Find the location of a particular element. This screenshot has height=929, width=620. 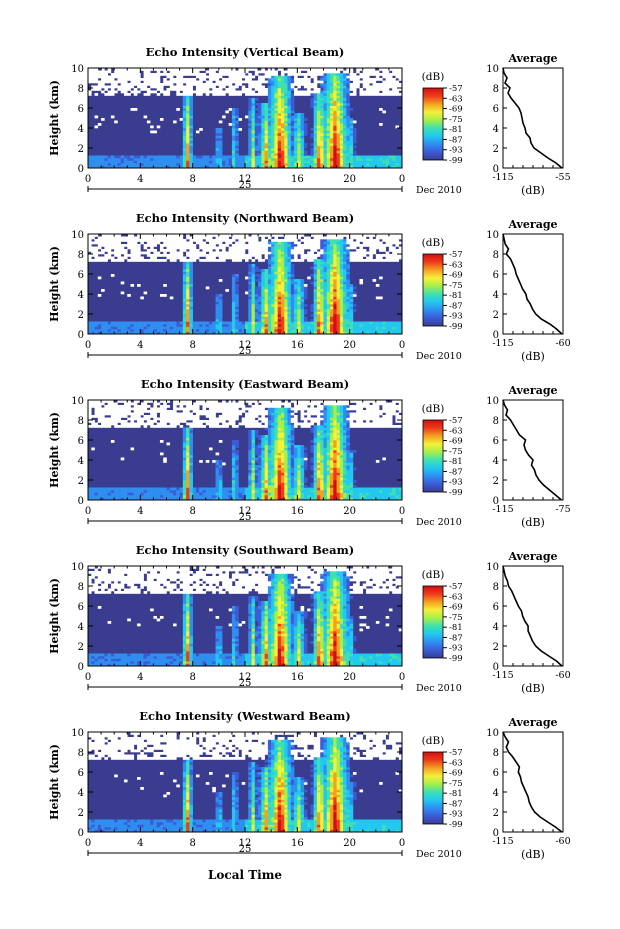

average-y-tick-label: 0 is located at coordinates (496, 335).